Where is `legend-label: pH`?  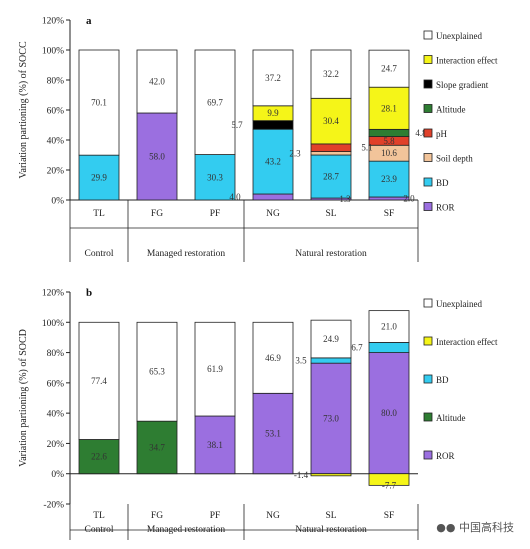
legend-label: pH is located at coordinates (442, 134).